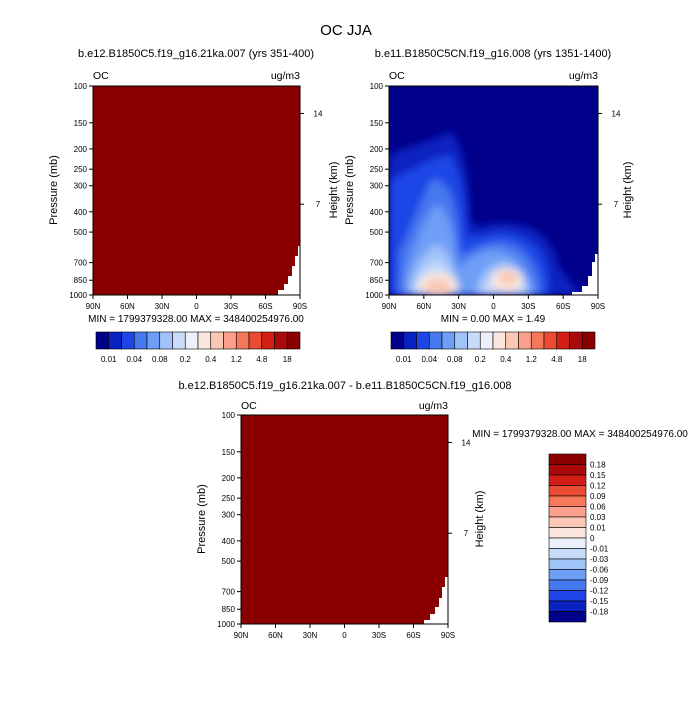  What do you see at coordinates (54, 190) in the screenshot?
I see `panel-a-ylabel: Pressure (mb)` at bounding box center [54, 190].